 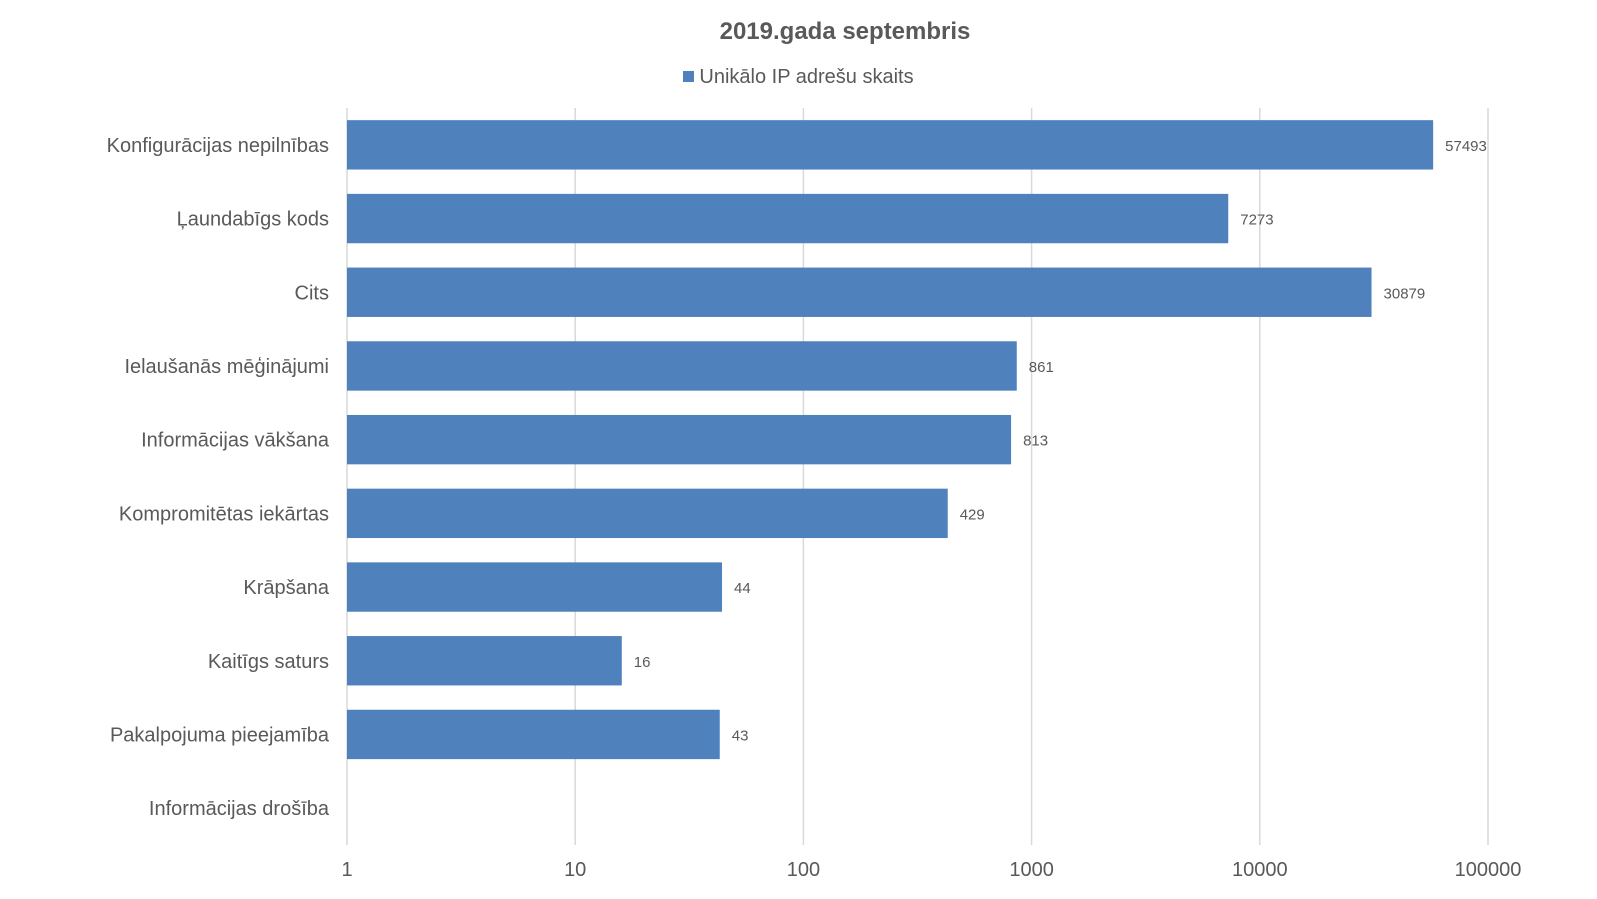 What do you see at coordinates (575, 870) in the screenshot?
I see `x-tick-label: 10` at bounding box center [575, 870].